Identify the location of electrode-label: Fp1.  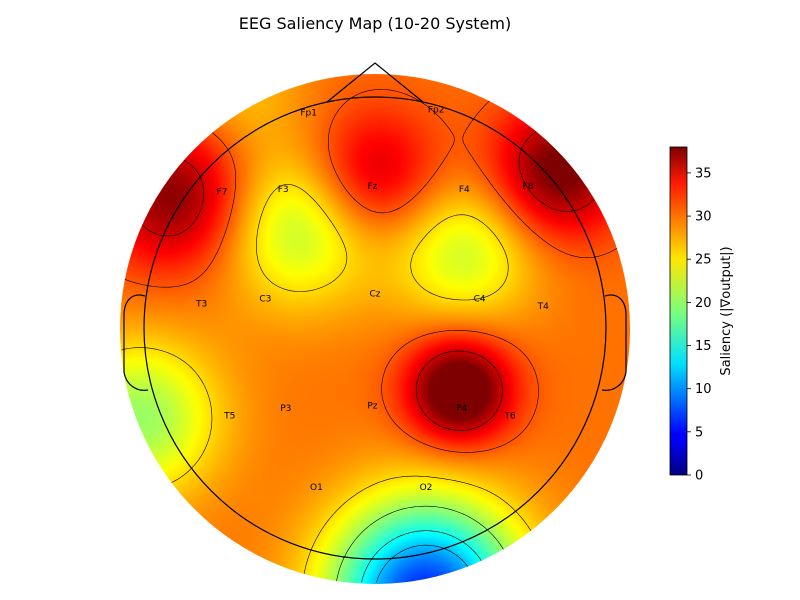
(308, 113).